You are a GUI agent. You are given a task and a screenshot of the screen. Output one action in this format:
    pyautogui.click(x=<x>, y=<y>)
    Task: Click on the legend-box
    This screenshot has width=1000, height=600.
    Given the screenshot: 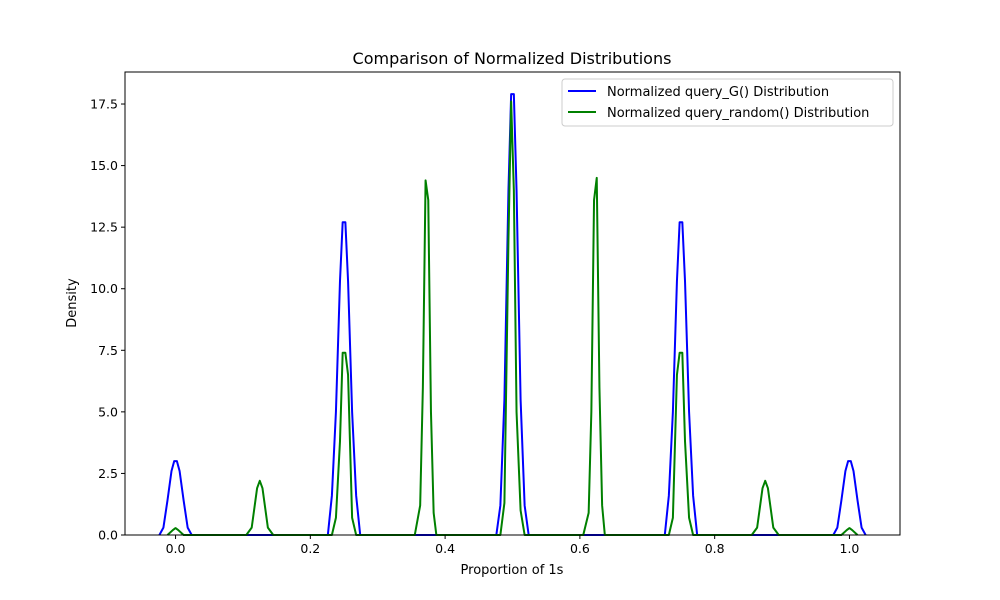 What is the action you would take?
    pyautogui.click(x=727, y=102)
    